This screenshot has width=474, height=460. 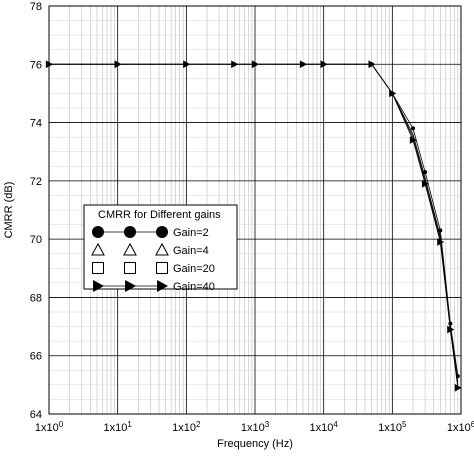 I want to click on x-tick-labels: 1x100 1x10¹ 1x10² 1x10³ 1x10⁴ 1x10⁵ 1x10⁶, so click(x=254, y=427).